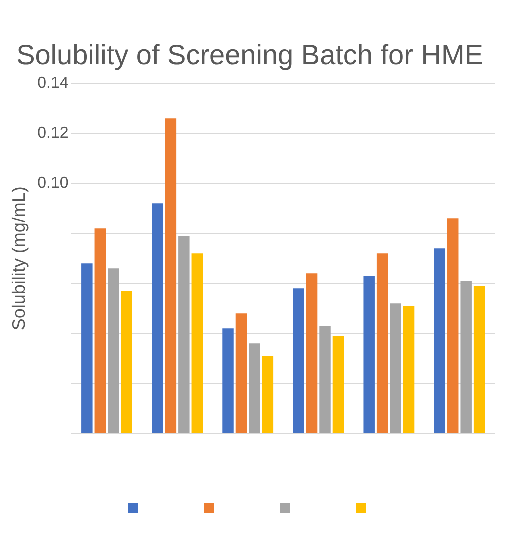  What do you see at coordinates (53, 183) in the screenshot?
I see `y-tick-label: 0.10` at bounding box center [53, 183].